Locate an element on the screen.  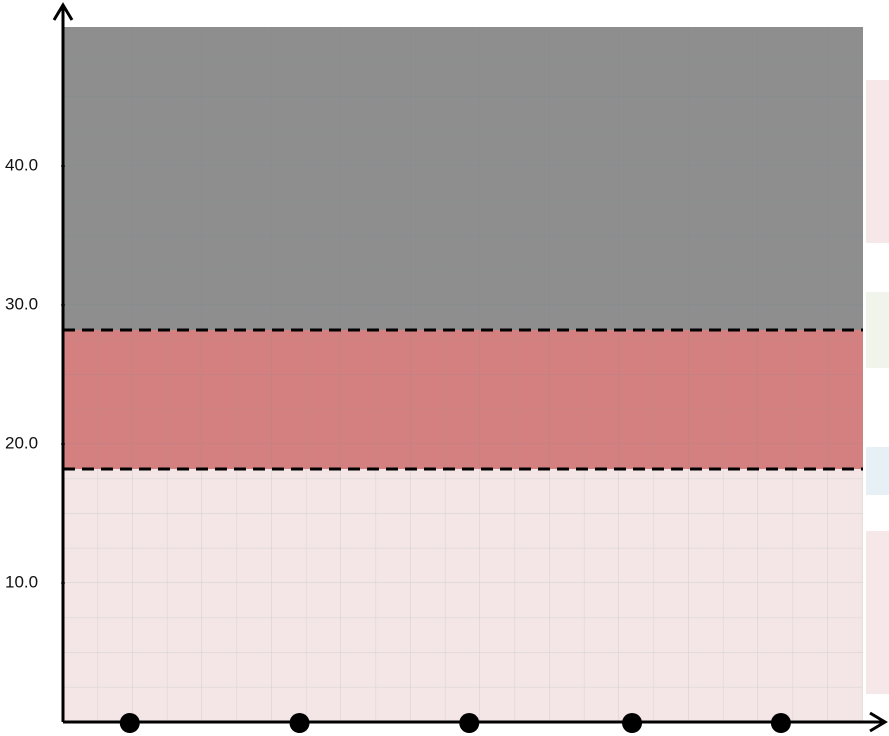
y-axis-arrow is located at coordinates (63, 11).